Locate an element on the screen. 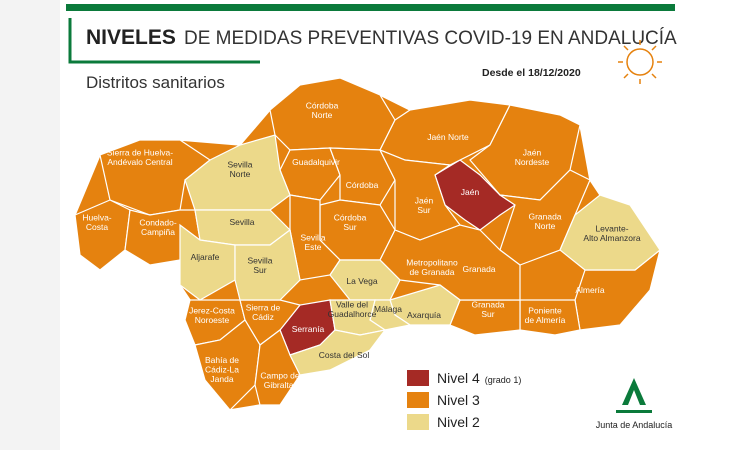 The width and height of the screenshot is (750, 455). district-label: Campo de Gibraltar is located at coordinates (279, 381).